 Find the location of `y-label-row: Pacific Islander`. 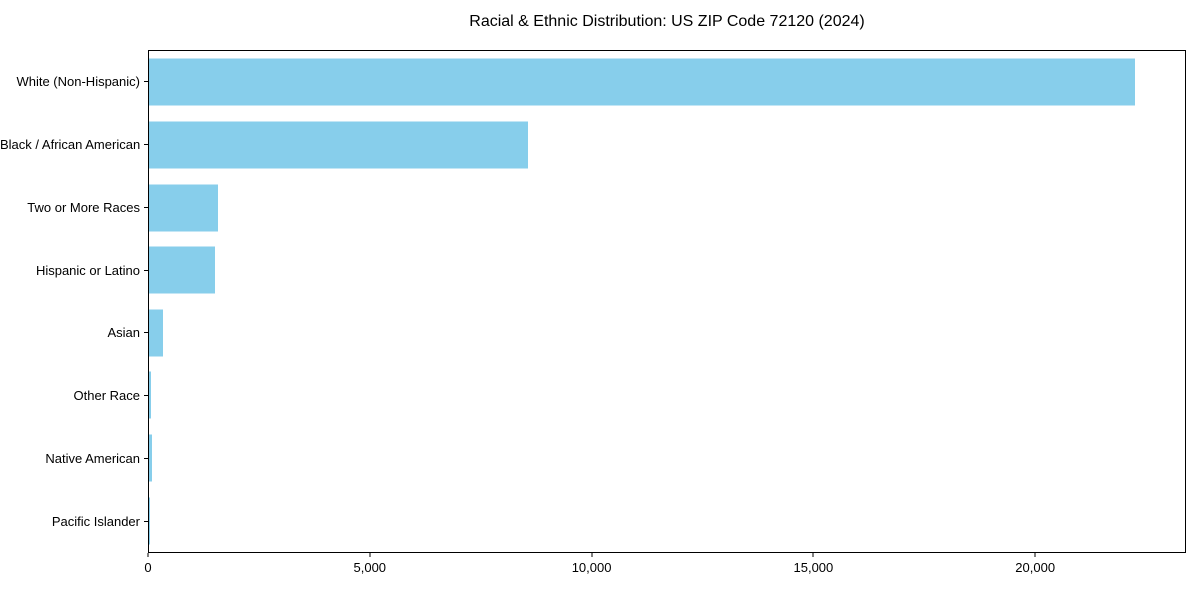

y-label-row: Pacific Islander is located at coordinates (74, 521).